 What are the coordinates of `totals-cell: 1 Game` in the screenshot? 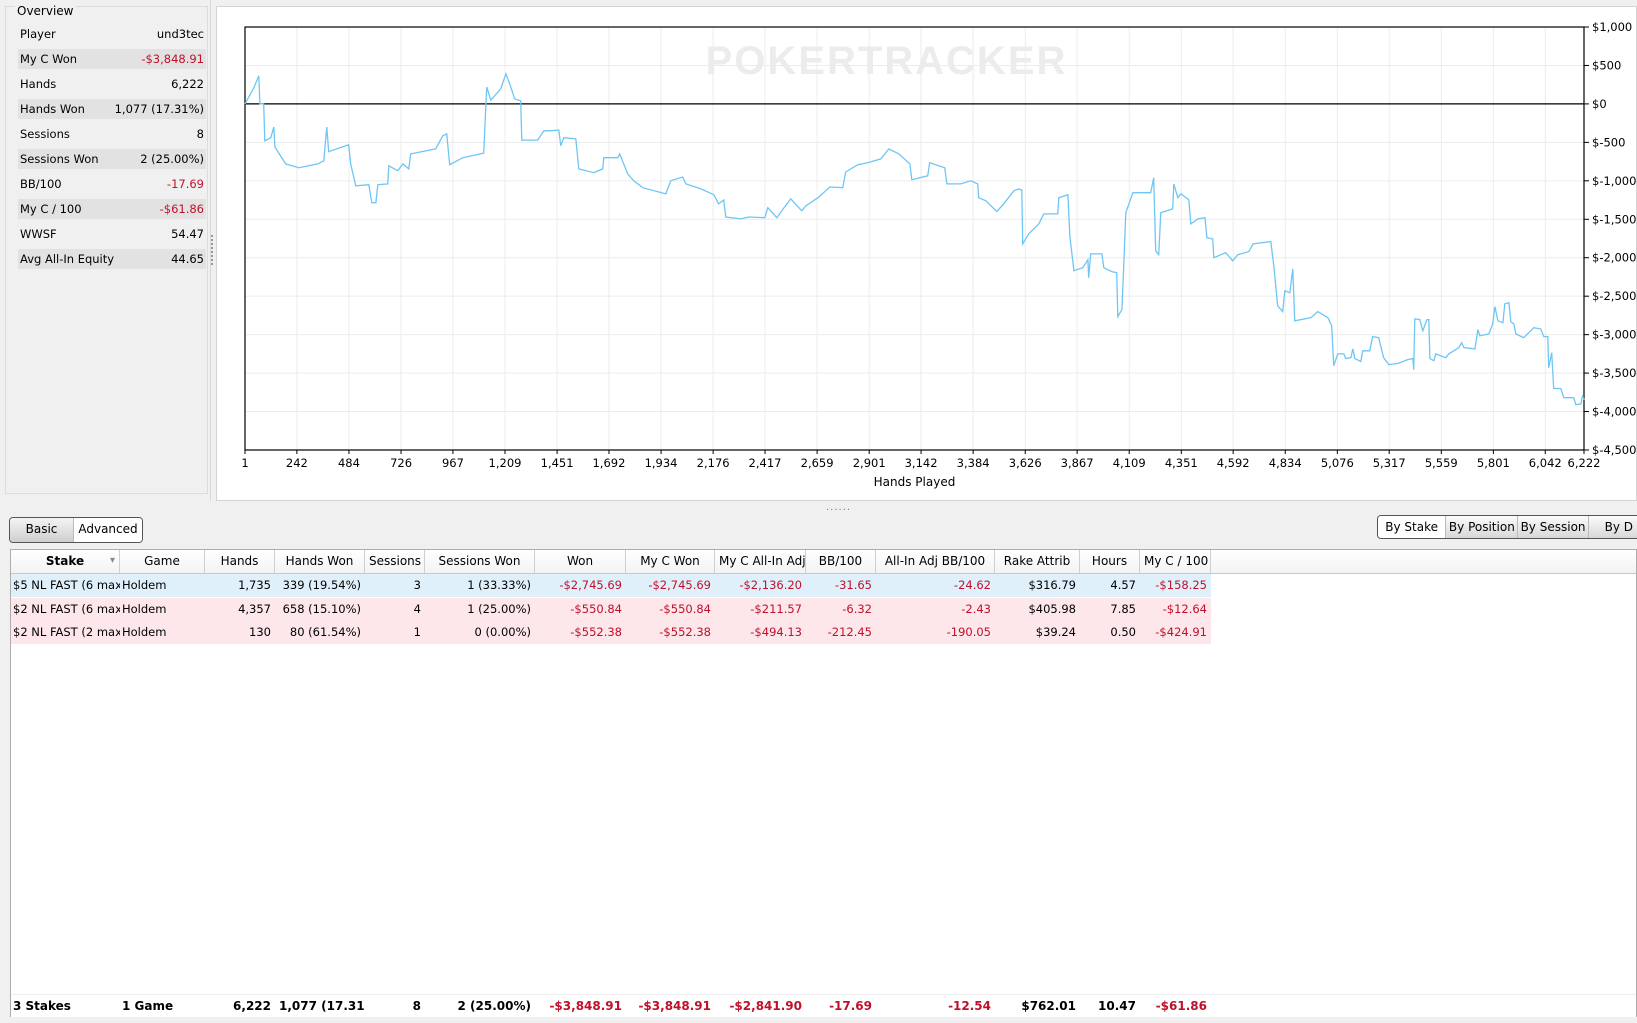 It's located at (148, 1006).